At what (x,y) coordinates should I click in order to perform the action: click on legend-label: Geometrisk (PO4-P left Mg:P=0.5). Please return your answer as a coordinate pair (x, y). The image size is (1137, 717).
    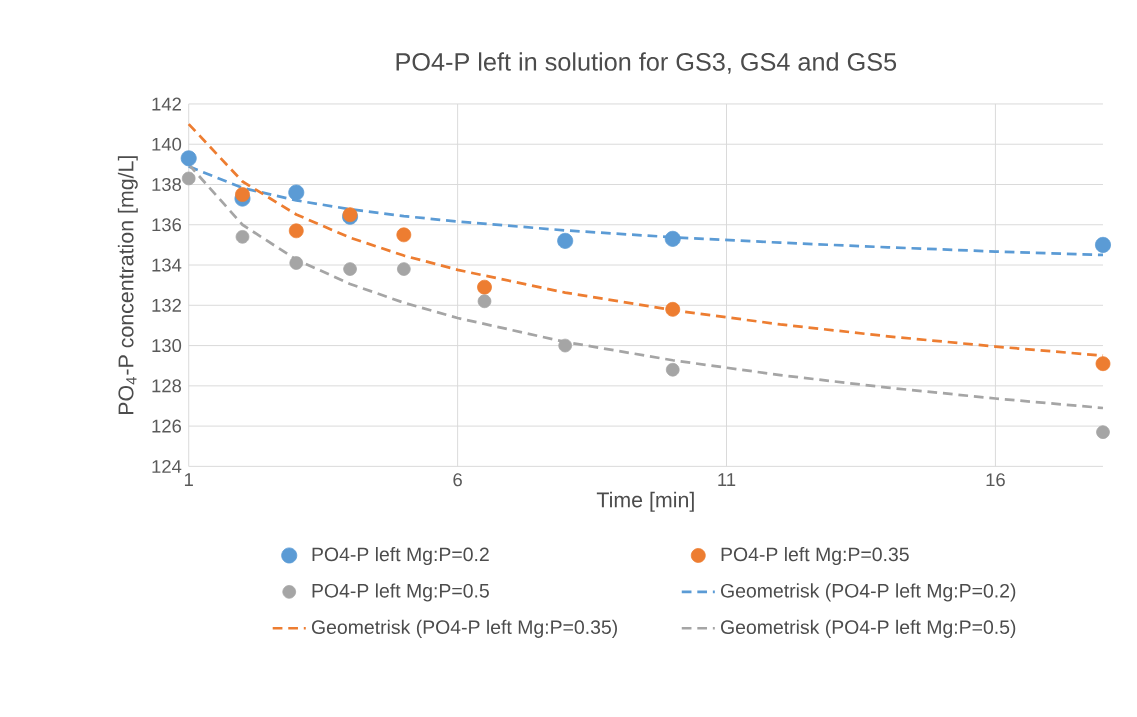
    Looking at the image, I should click on (868, 628).